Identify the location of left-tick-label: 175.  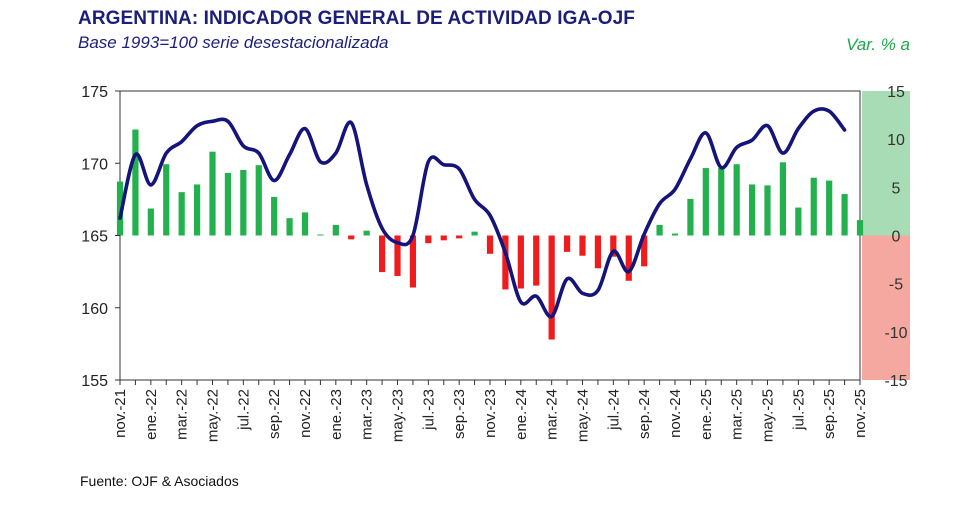
(94, 92).